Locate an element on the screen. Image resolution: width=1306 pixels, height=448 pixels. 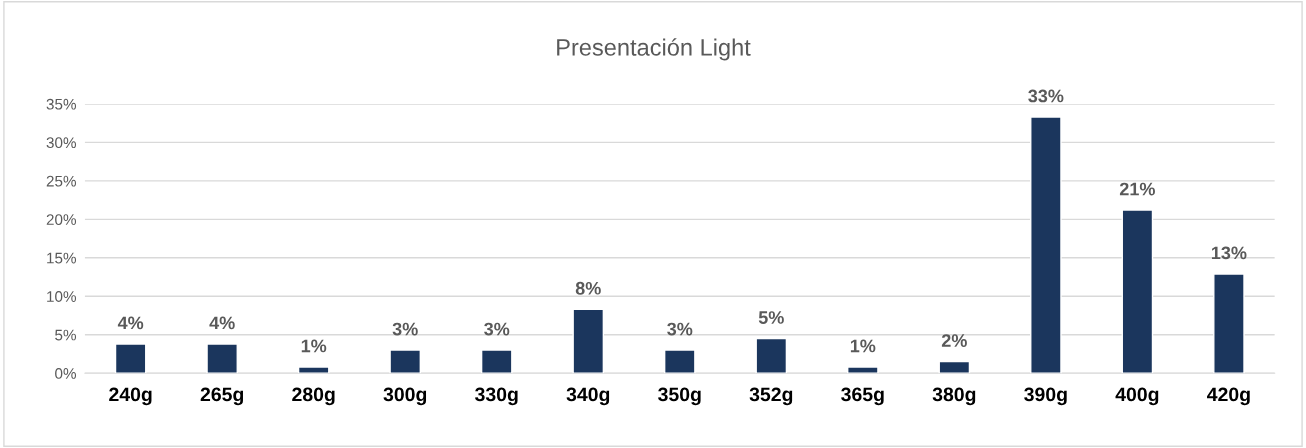
data-label: 2% is located at coordinates (954, 340).